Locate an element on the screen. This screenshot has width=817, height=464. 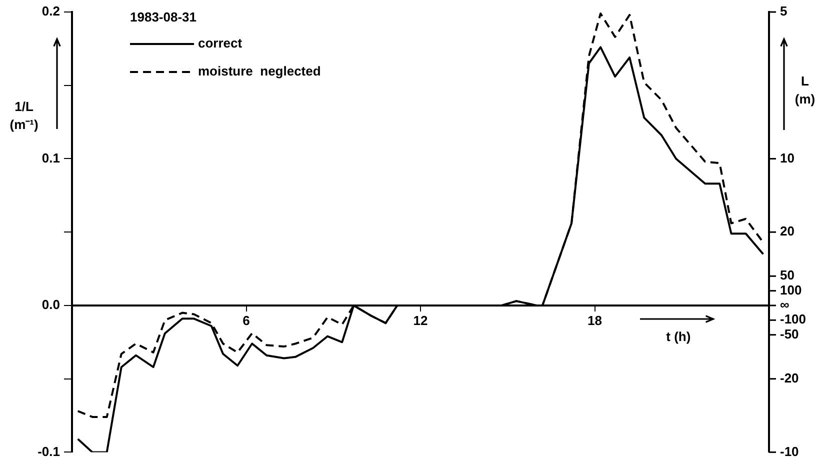
text: 20 is located at coordinates (787, 231).